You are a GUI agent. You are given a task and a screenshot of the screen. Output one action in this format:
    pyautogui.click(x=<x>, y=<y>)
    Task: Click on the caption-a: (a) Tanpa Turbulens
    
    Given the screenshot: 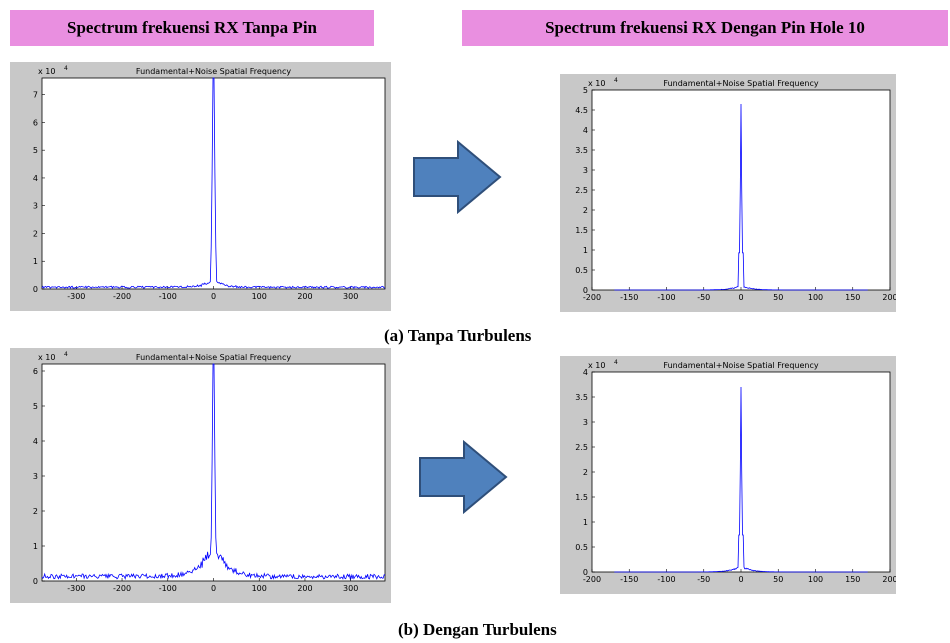 What is the action you would take?
    pyautogui.click(x=457, y=336)
    